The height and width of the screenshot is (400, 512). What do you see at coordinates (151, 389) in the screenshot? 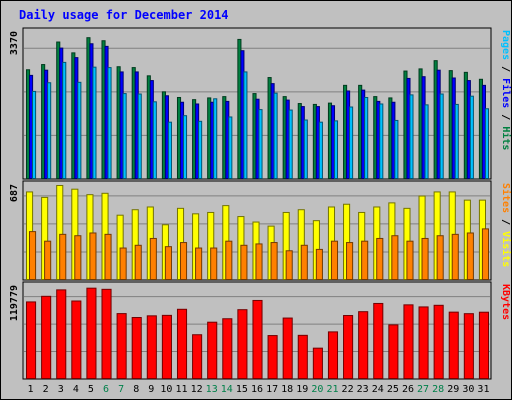
I see `x-tick-9: 9` at bounding box center [151, 389].